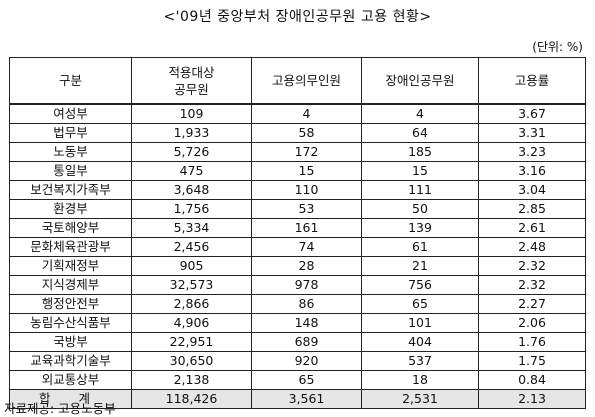 The image size is (595, 417). Describe the element at coordinates (306, 228) in the screenshot. I see `mandatory-quota-cell: 161` at that location.